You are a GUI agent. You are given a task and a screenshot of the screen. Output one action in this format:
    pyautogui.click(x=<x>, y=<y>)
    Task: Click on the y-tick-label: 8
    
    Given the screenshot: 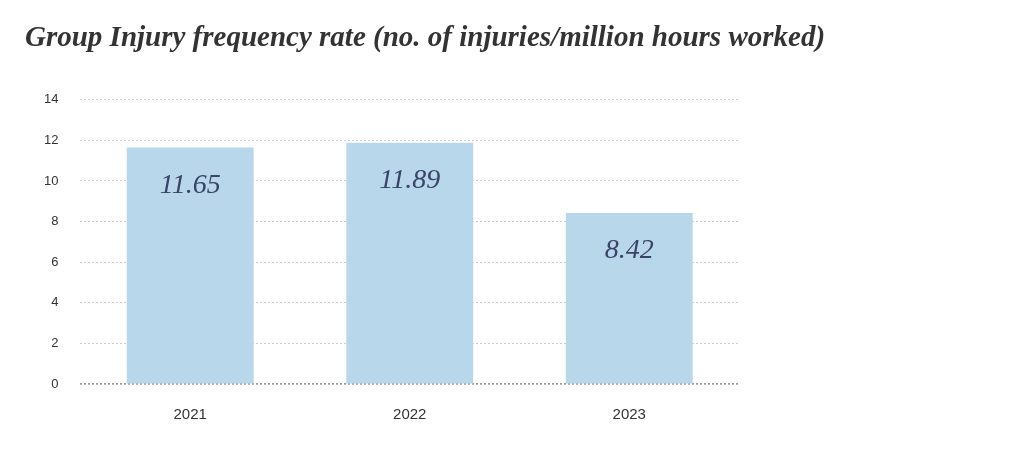 What is the action you would take?
    pyautogui.click(x=55, y=221)
    